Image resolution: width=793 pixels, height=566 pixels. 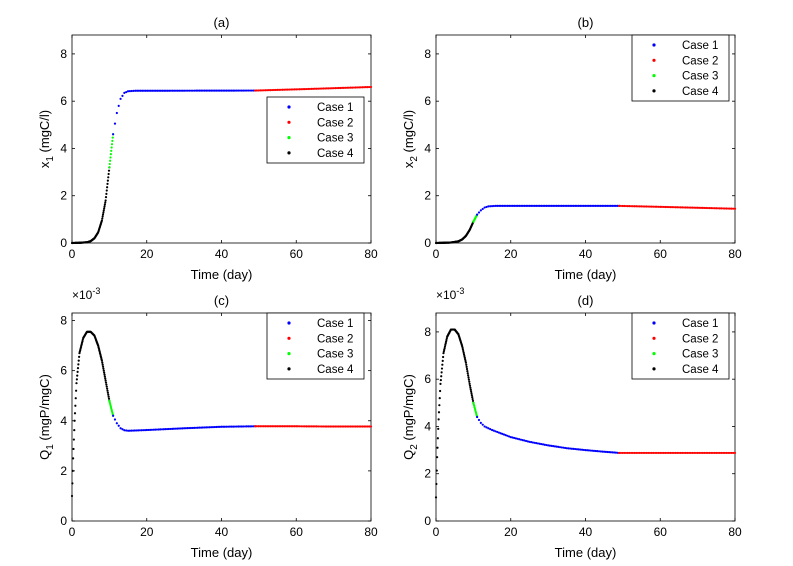 I want to click on y-axis-label: Q2 (mgP/mgC), so click(x=410, y=417).